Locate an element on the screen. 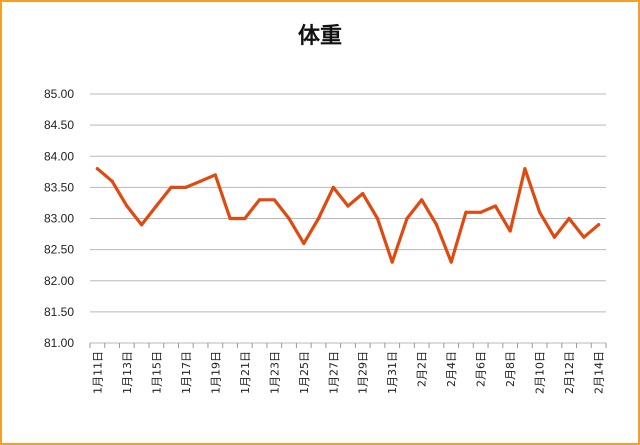 This screenshot has width=640, height=445. y-tick-label: 83.50 is located at coordinates (59, 187).